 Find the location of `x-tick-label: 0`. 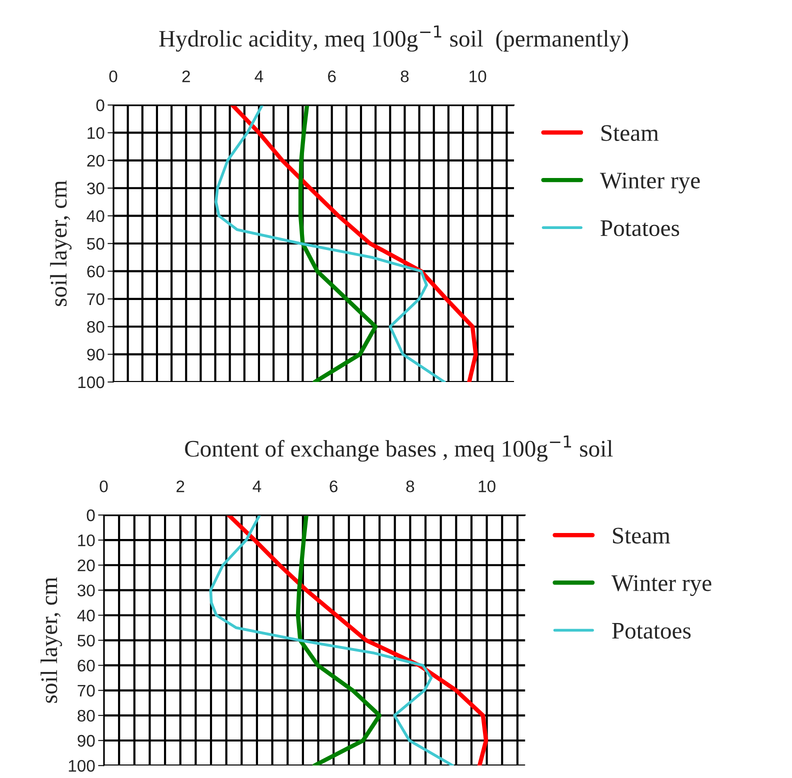

x-tick-label: 0 is located at coordinates (113, 76).